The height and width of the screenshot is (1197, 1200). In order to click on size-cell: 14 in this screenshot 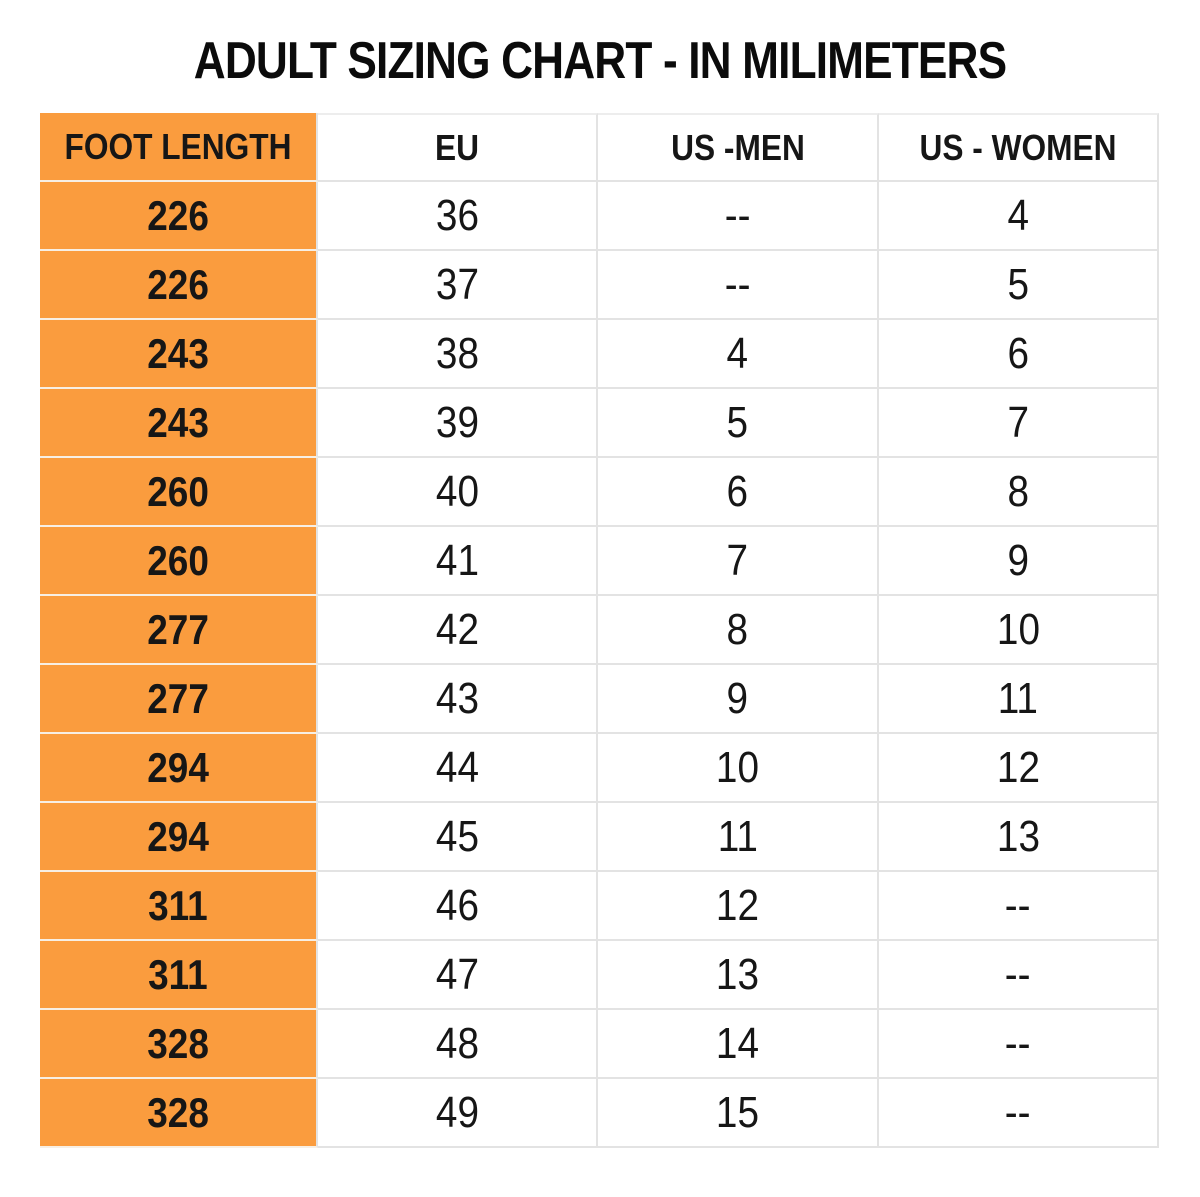, I will do `click(738, 1044)`.